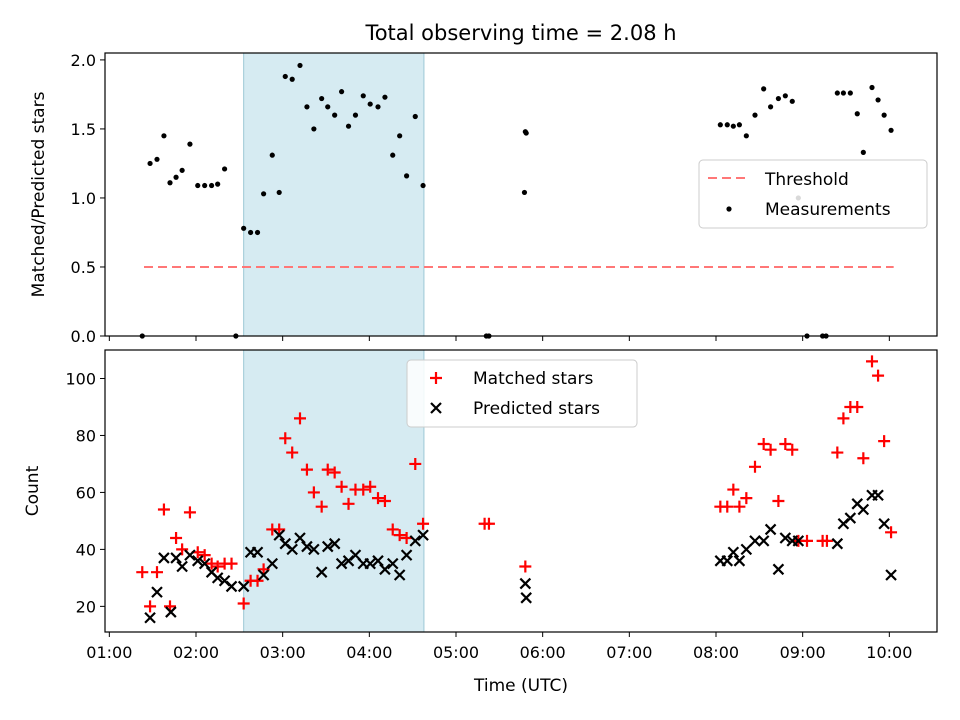  What do you see at coordinates (39, 194) in the screenshot?
I see `y-axis-label: Matched/Predicted stars` at bounding box center [39, 194].